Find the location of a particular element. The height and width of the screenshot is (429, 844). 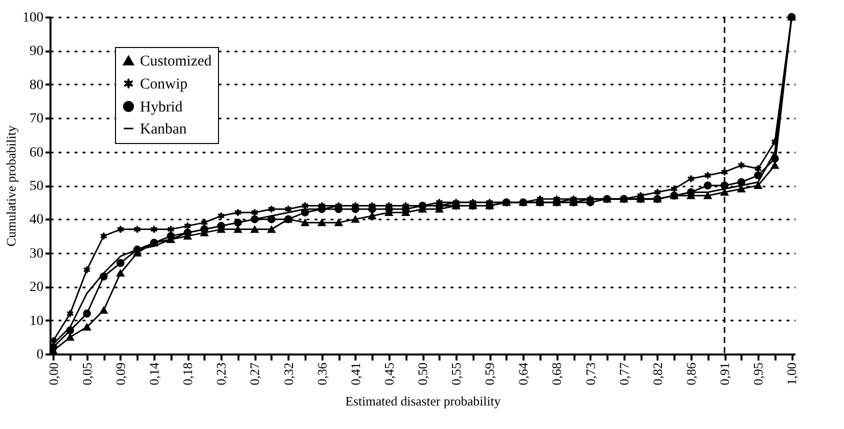

x-tick-label: 0,95 is located at coordinates (758, 374).